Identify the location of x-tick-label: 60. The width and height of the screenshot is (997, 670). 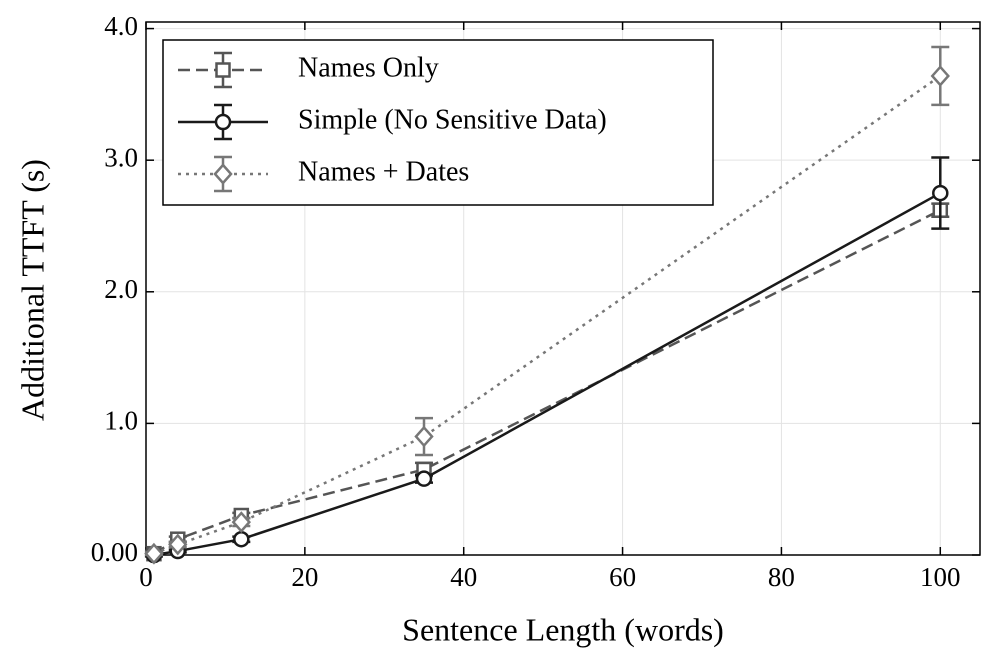
(622, 577).